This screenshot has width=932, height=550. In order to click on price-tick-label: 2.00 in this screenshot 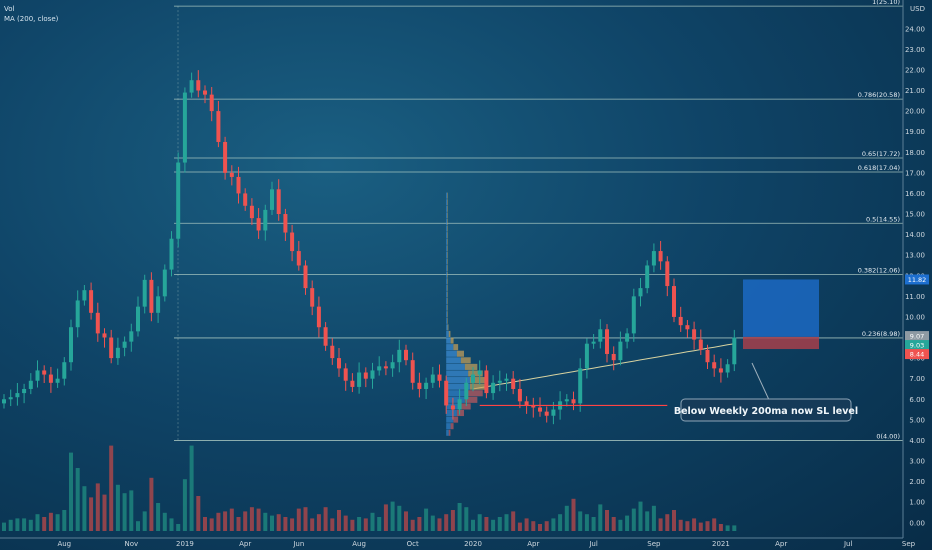, I will do `click(917, 482)`.